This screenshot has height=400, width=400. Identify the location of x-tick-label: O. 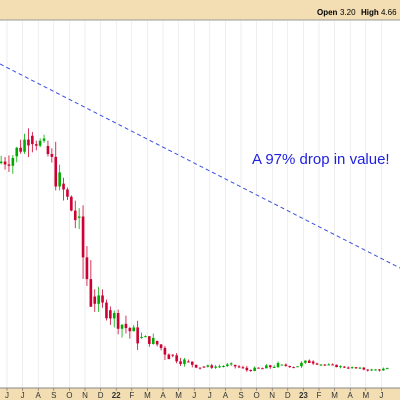
(256, 395).